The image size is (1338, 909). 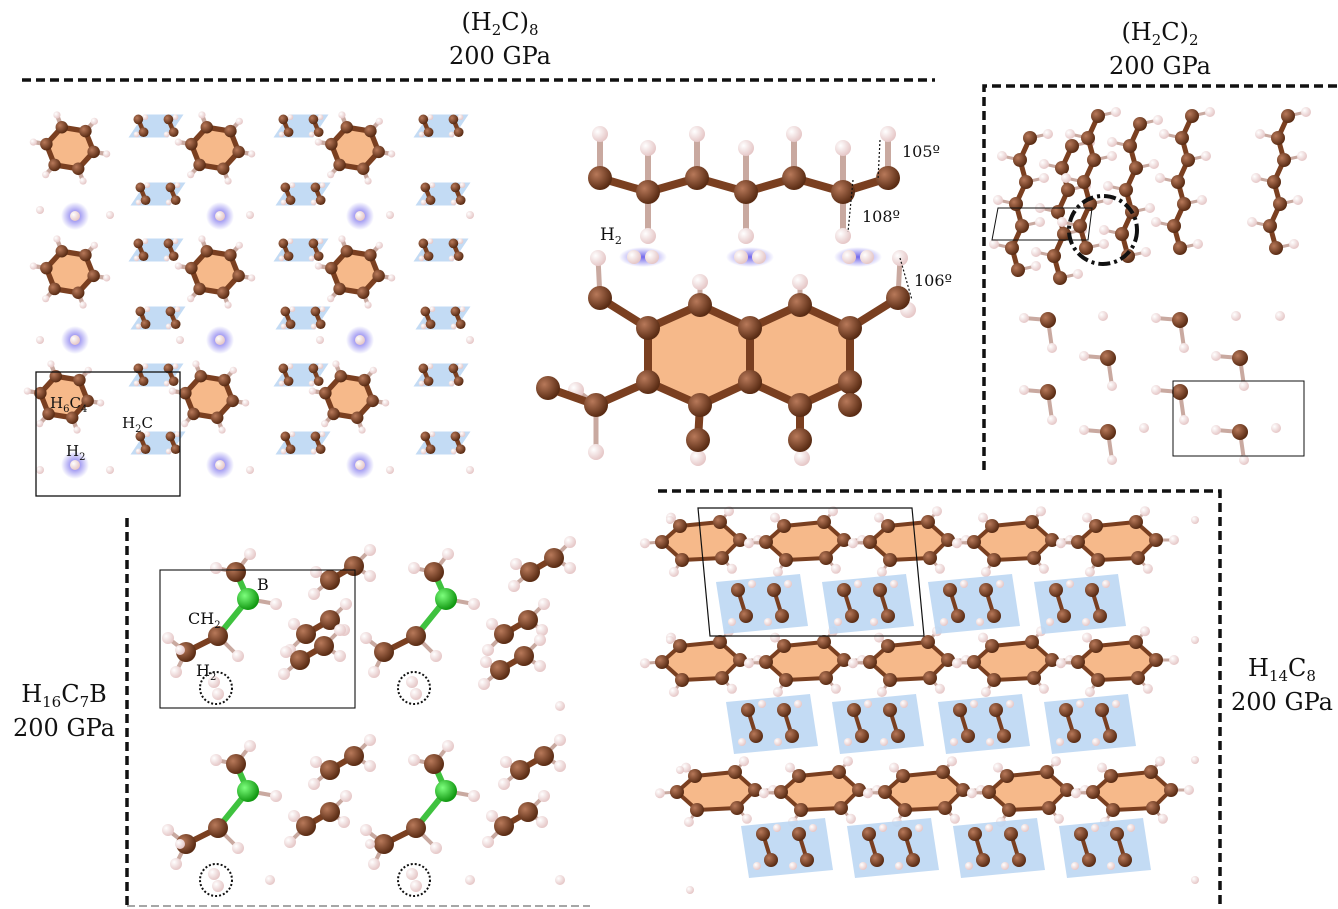 I want to click on ring-face, so click(x=355, y=148).